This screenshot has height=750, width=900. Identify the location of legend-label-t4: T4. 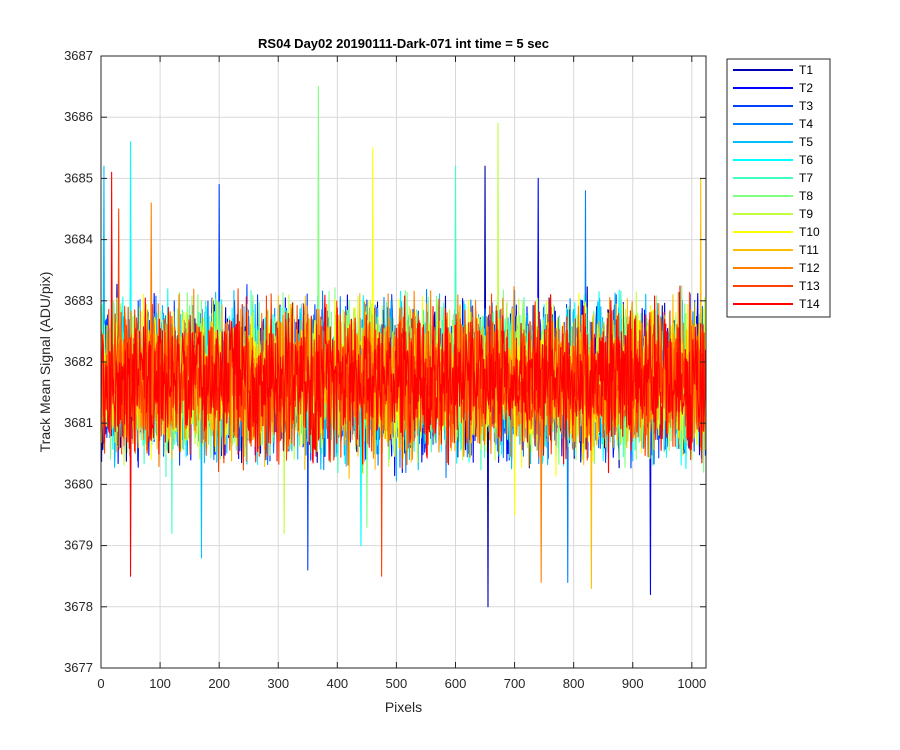
(806, 124).